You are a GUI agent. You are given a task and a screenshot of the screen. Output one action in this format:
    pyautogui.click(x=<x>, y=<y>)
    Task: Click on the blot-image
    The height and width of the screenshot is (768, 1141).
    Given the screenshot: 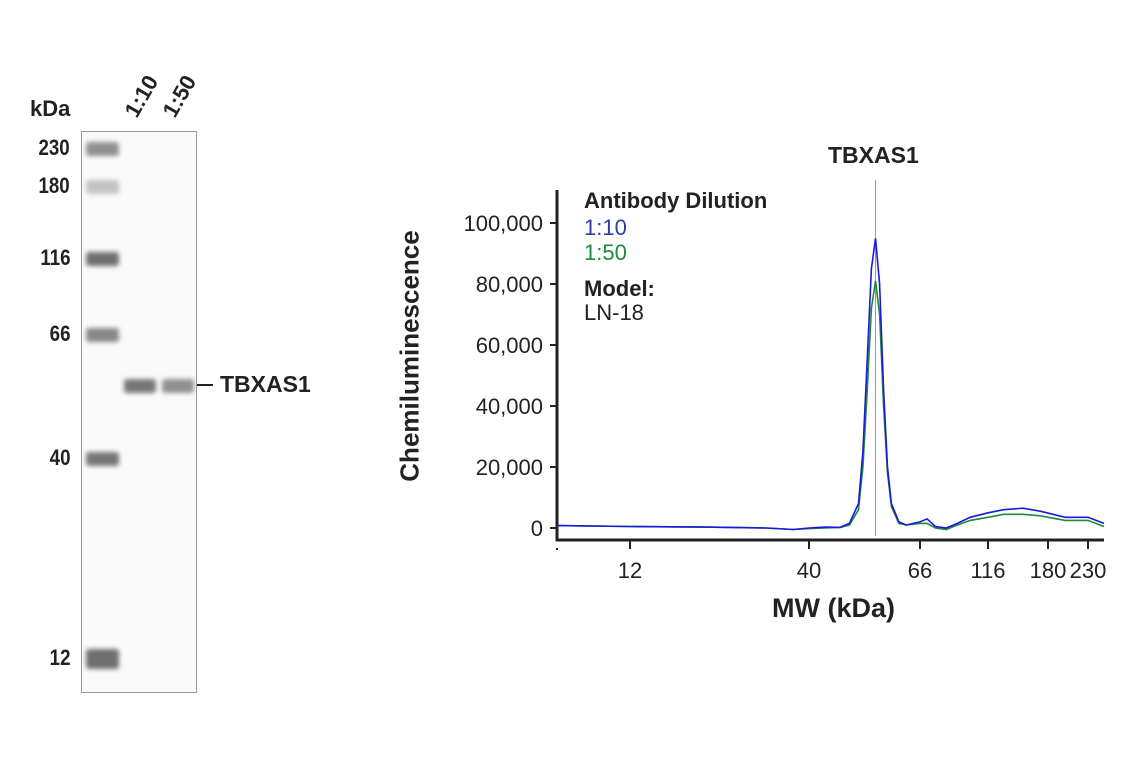 What is the action you would take?
    pyautogui.click(x=139, y=412)
    